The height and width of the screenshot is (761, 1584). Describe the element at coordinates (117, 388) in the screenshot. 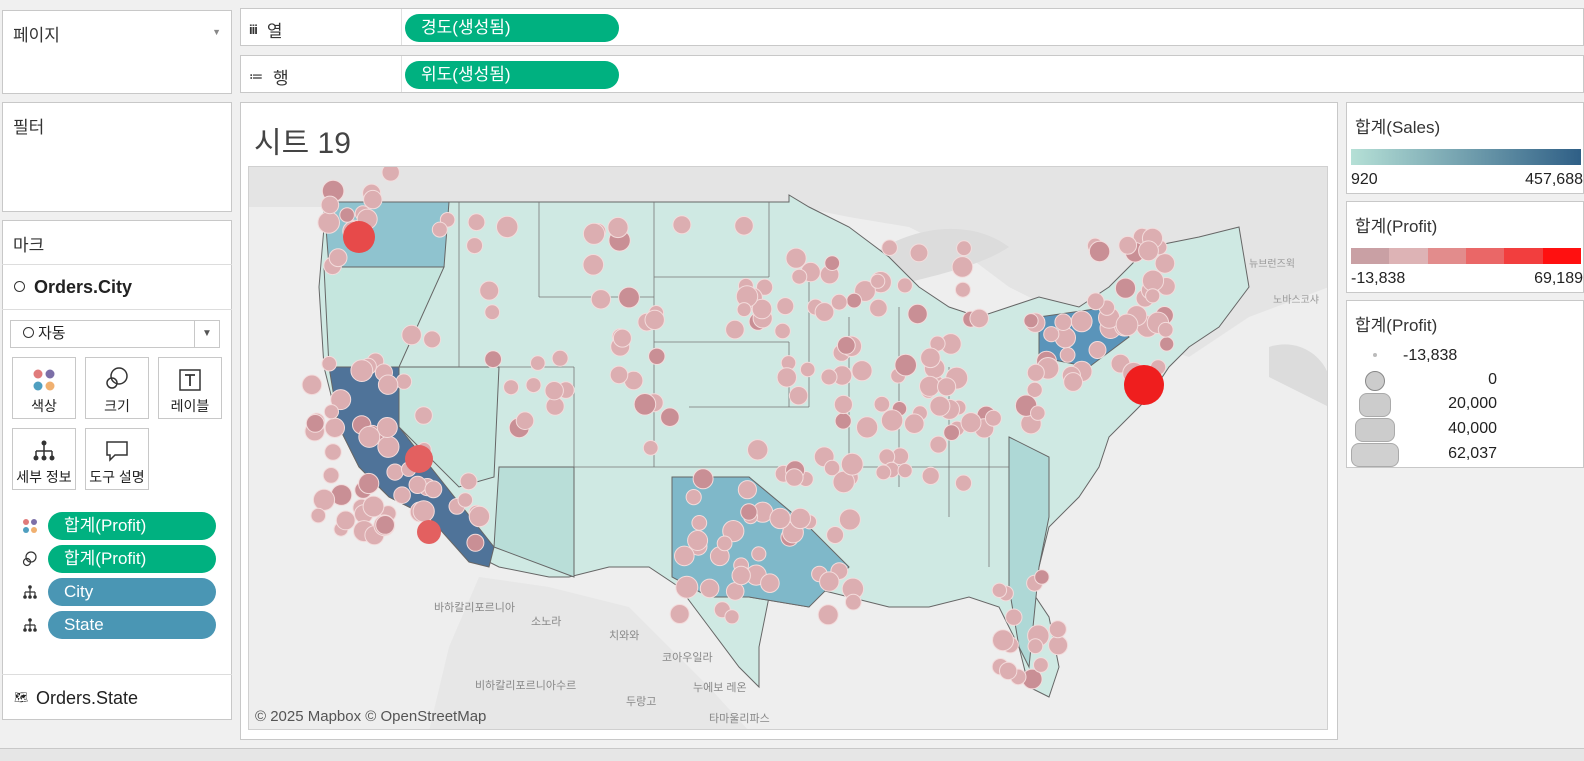

I see `size-button: 크기` at that location.